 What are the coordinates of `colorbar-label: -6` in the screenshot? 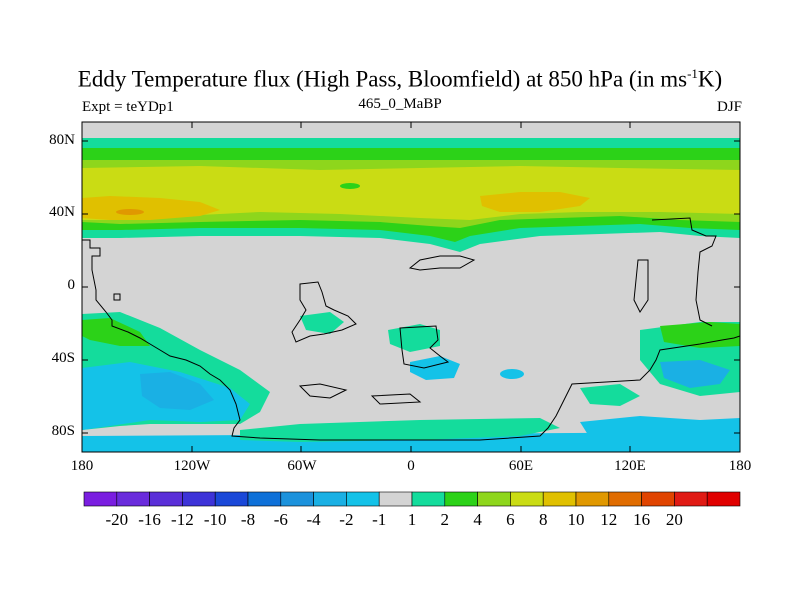 It's located at (280, 519).